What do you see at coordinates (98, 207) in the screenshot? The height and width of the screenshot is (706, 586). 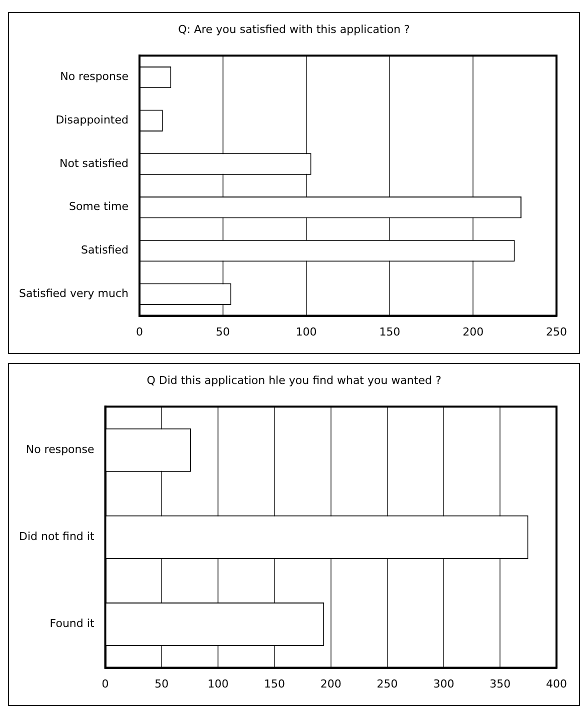 I see `y-tick-label: Some time` at bounding box center [98, 207].